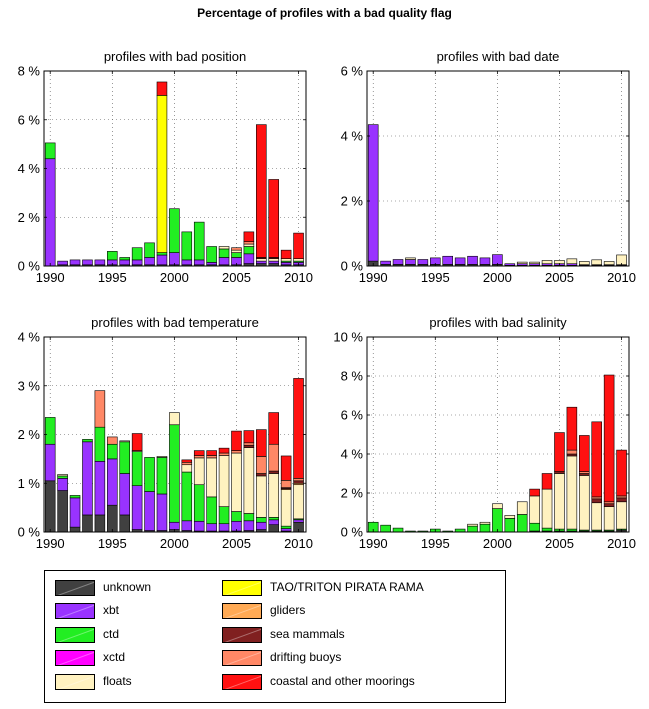 The height and width of the screenshot is (709, 649). I want to click on bar-bad-salinity-2001-ctd, so click(510, 525).